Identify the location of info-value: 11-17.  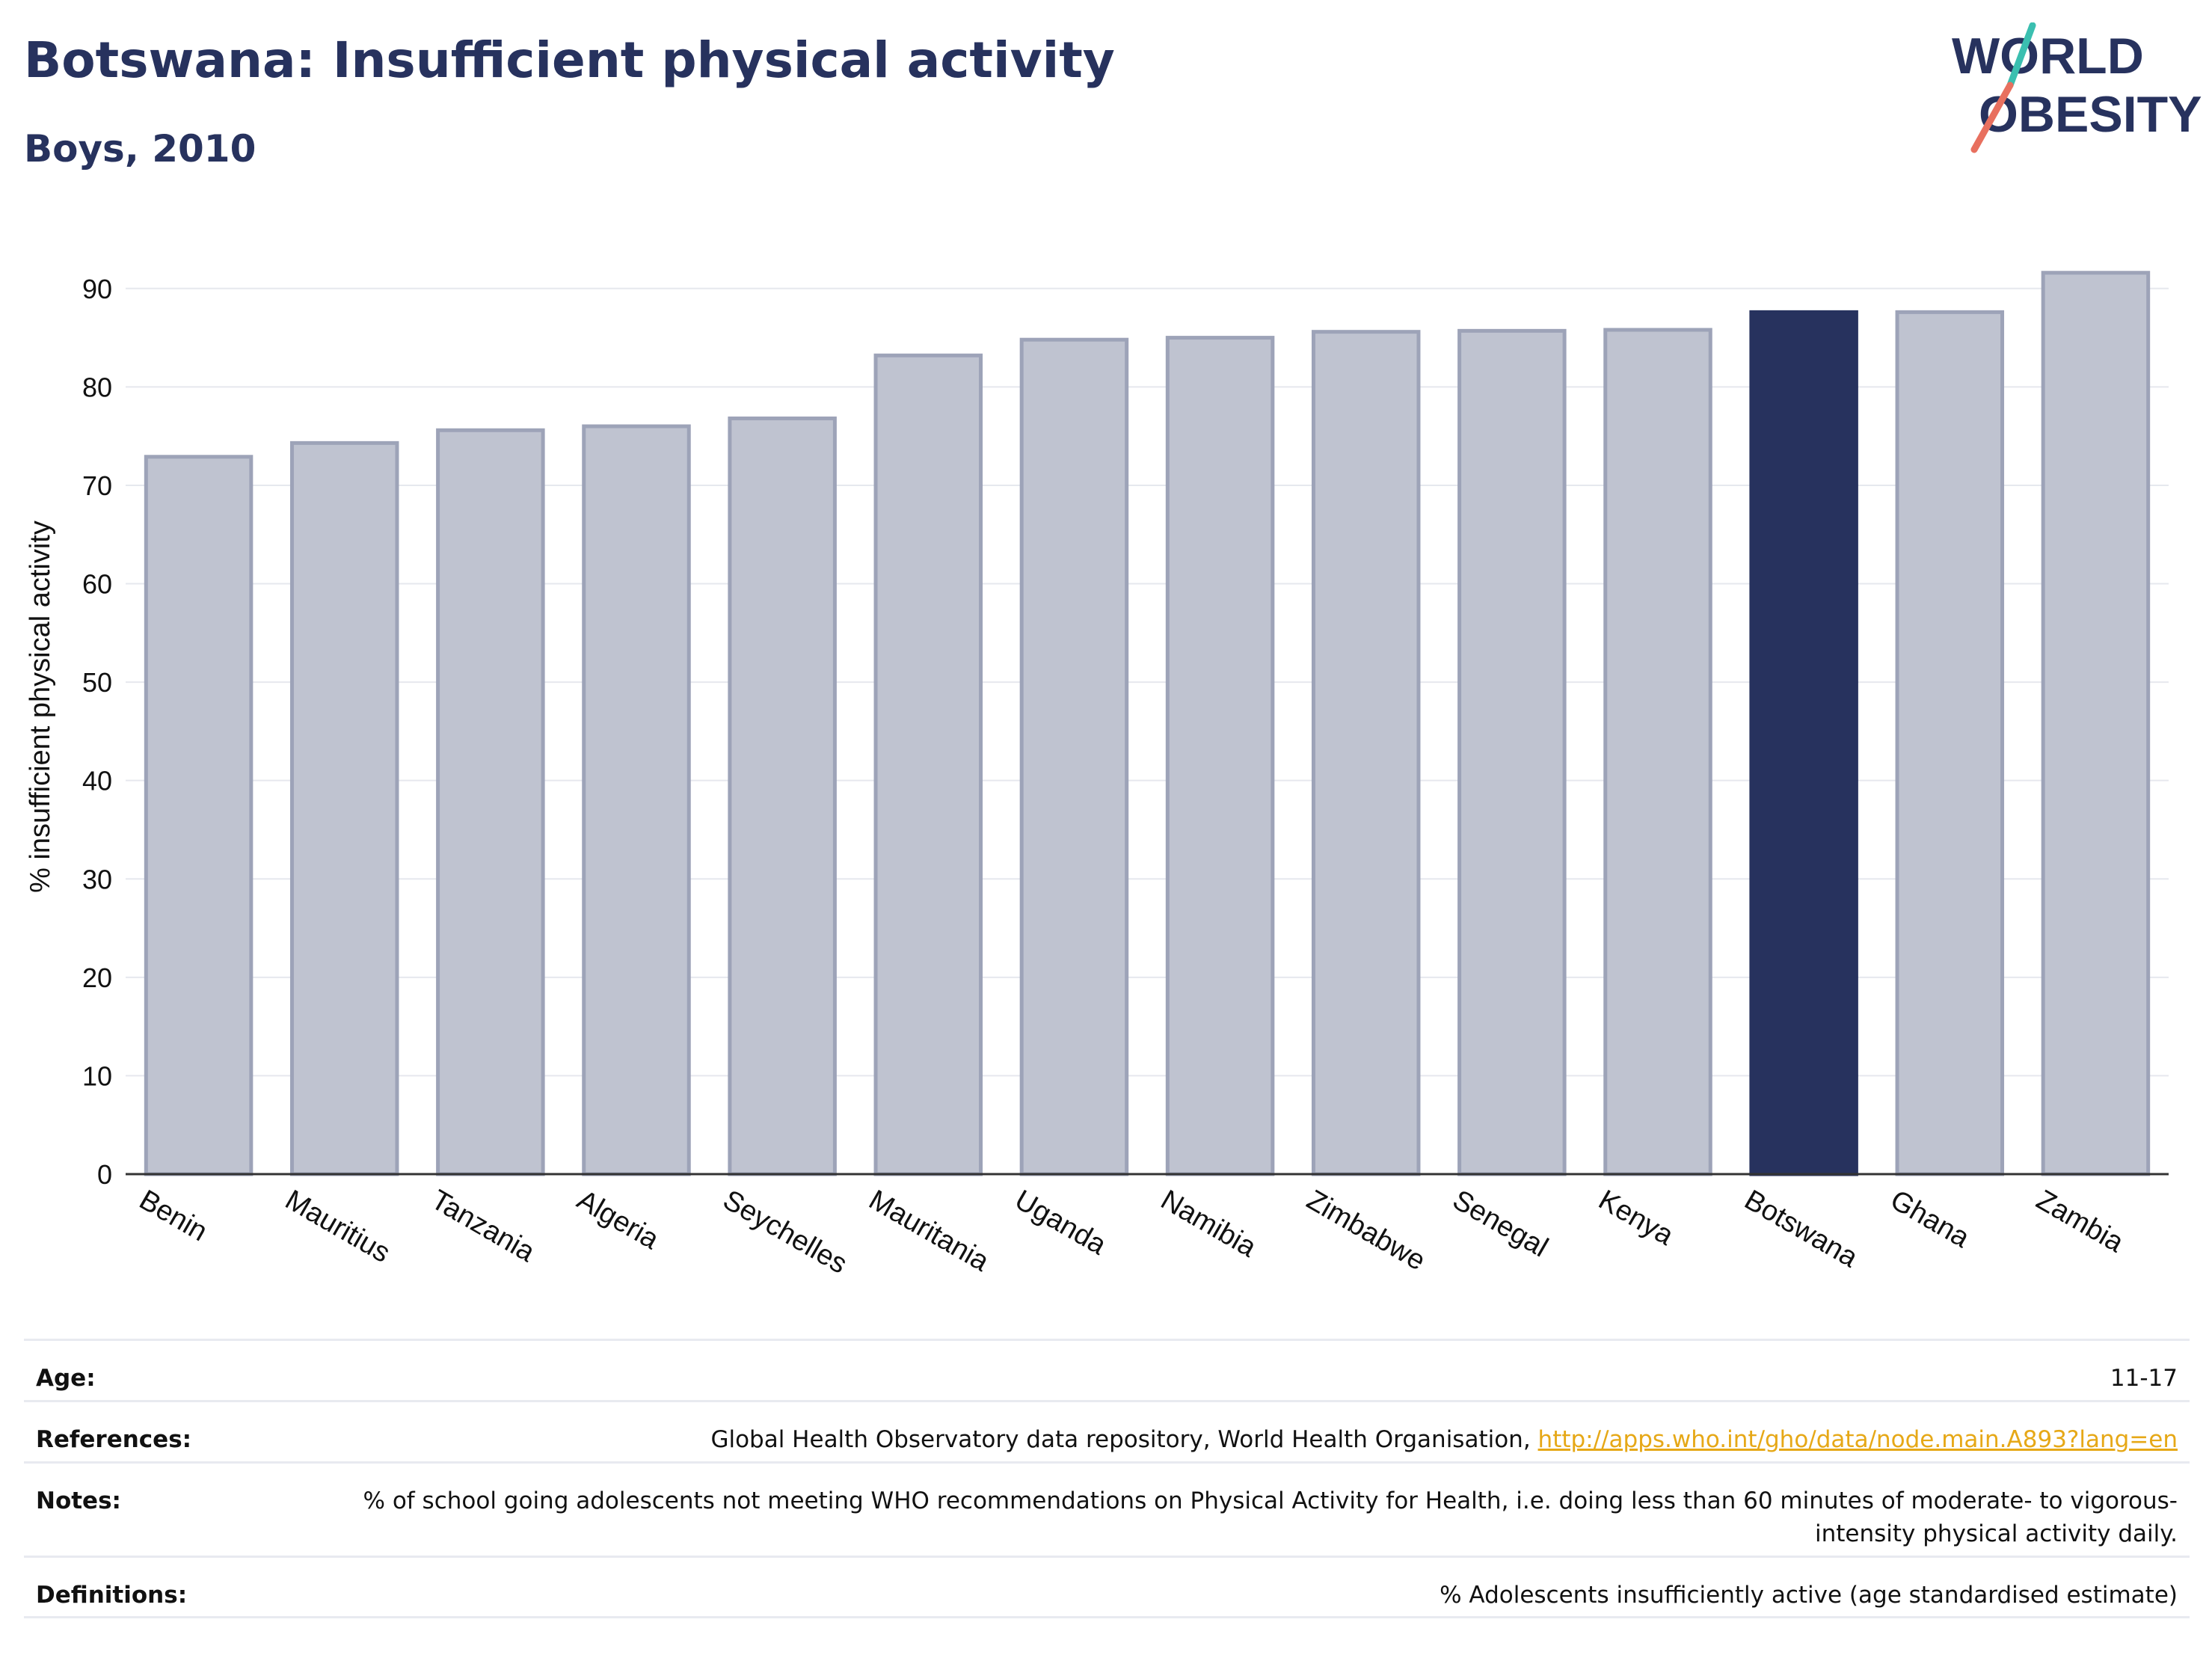
(2144, 1378).